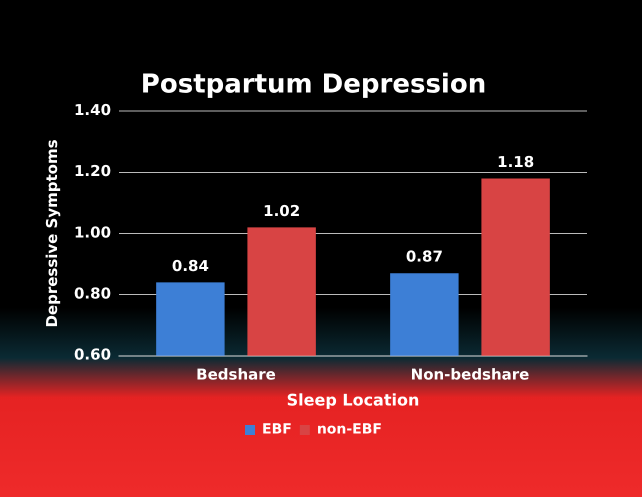  Describe the element at coordinates (51, 233) in the screenshot. I see `y-axis-title: Depressive Symptoms` at that location.